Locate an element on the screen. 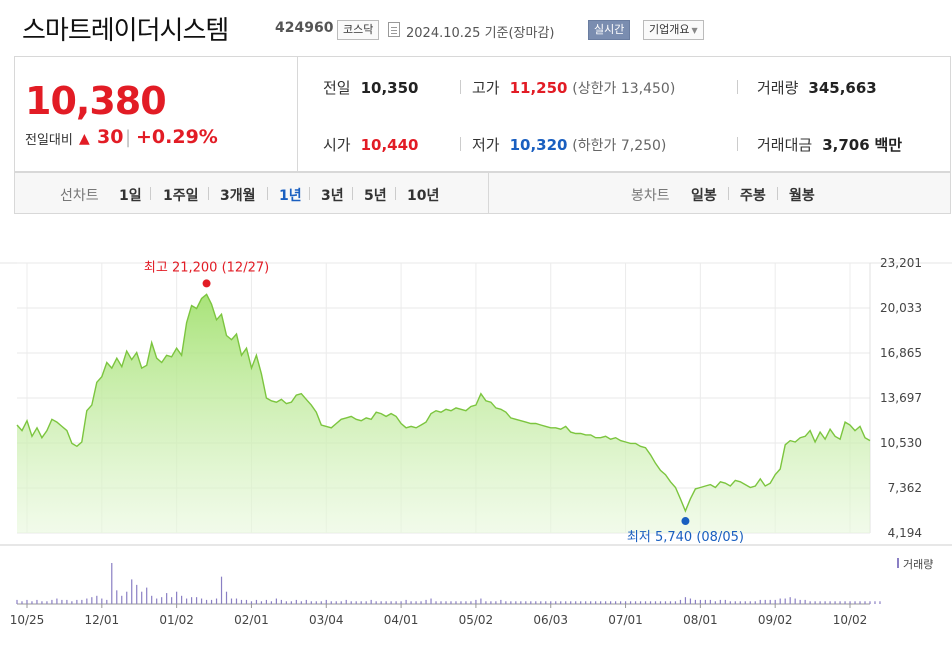  low-value: 10,320 is located at coordinates (538, 145).